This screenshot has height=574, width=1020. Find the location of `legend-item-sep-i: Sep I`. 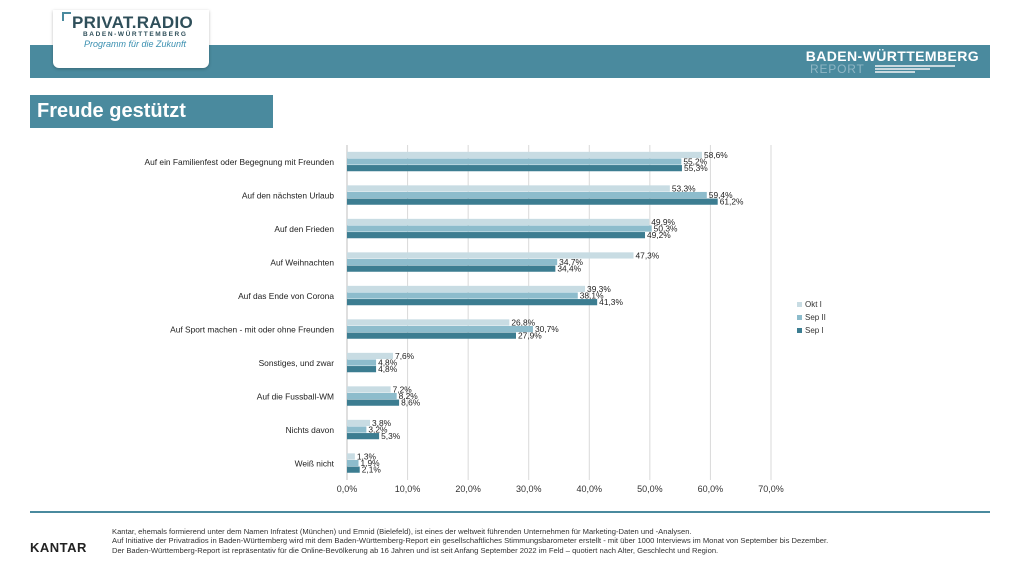

legend-item-sep-i: Sep I is located at coordinates (811, 330).